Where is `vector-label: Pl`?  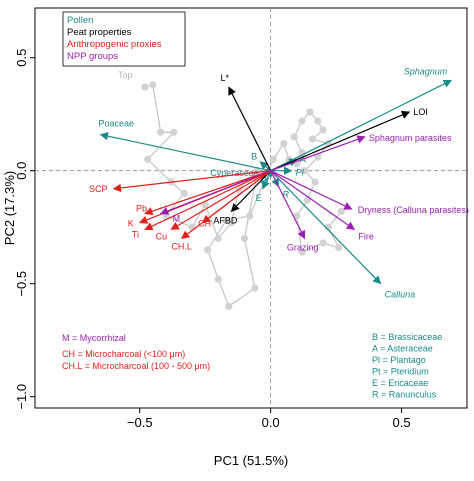 vector-label: Pl is located at coordinates (300, 173).